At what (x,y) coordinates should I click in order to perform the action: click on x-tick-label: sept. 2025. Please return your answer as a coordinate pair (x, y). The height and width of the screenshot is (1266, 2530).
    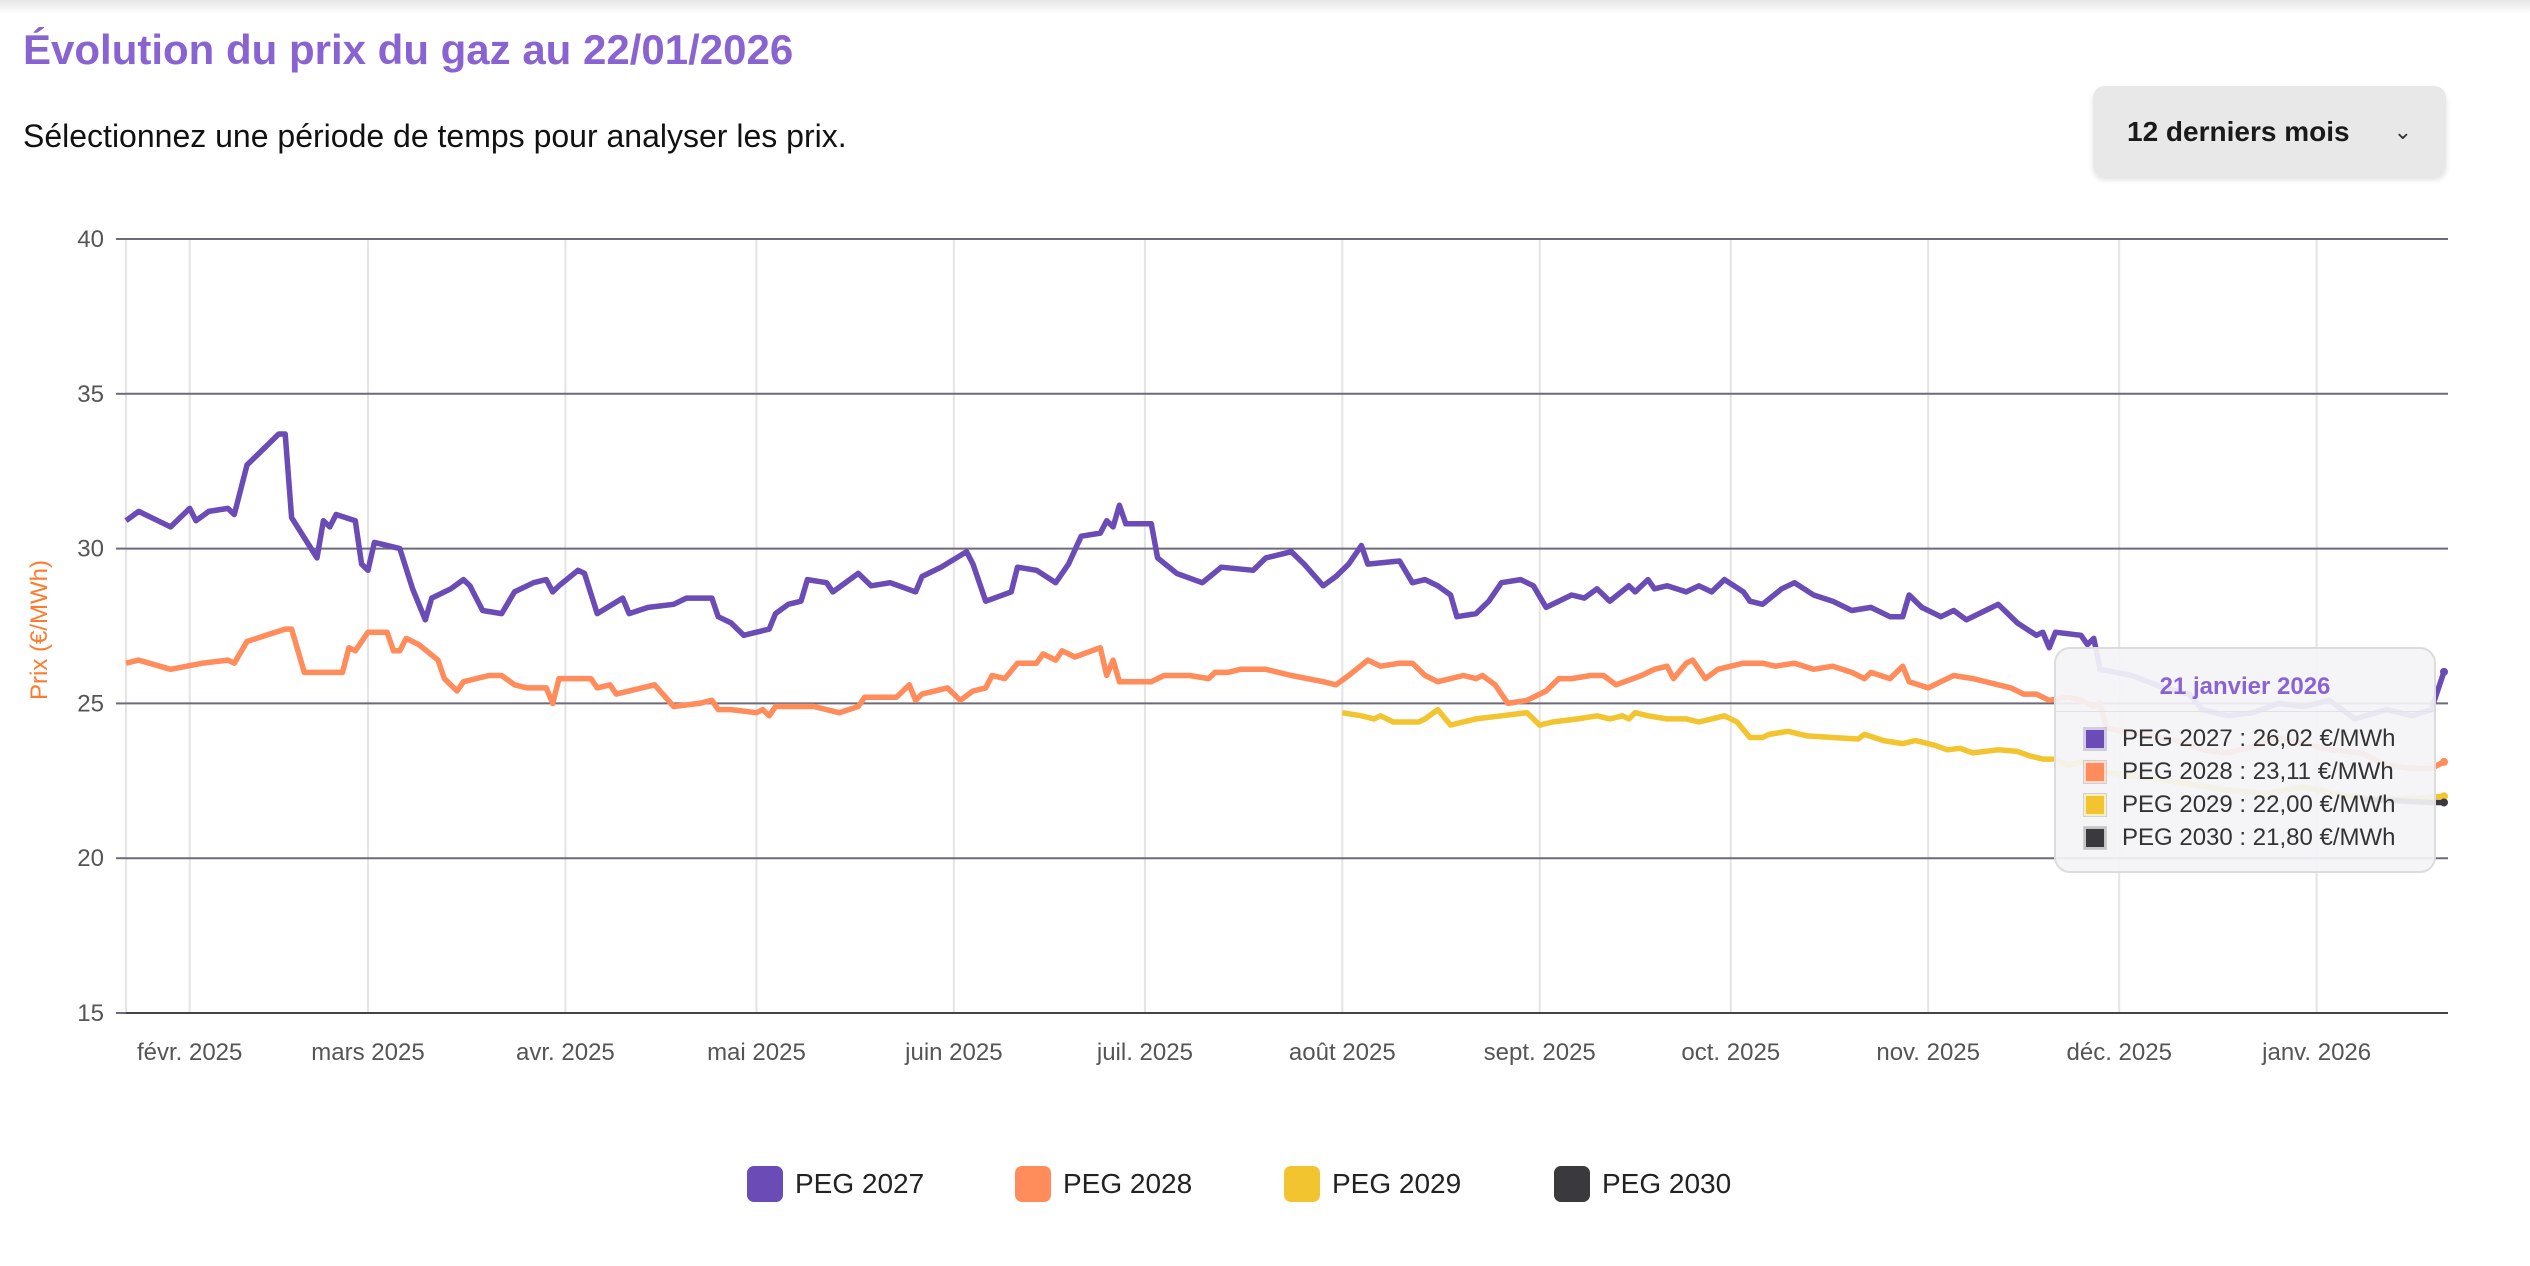
    Looking at the image, I should click on (1540, 1052).